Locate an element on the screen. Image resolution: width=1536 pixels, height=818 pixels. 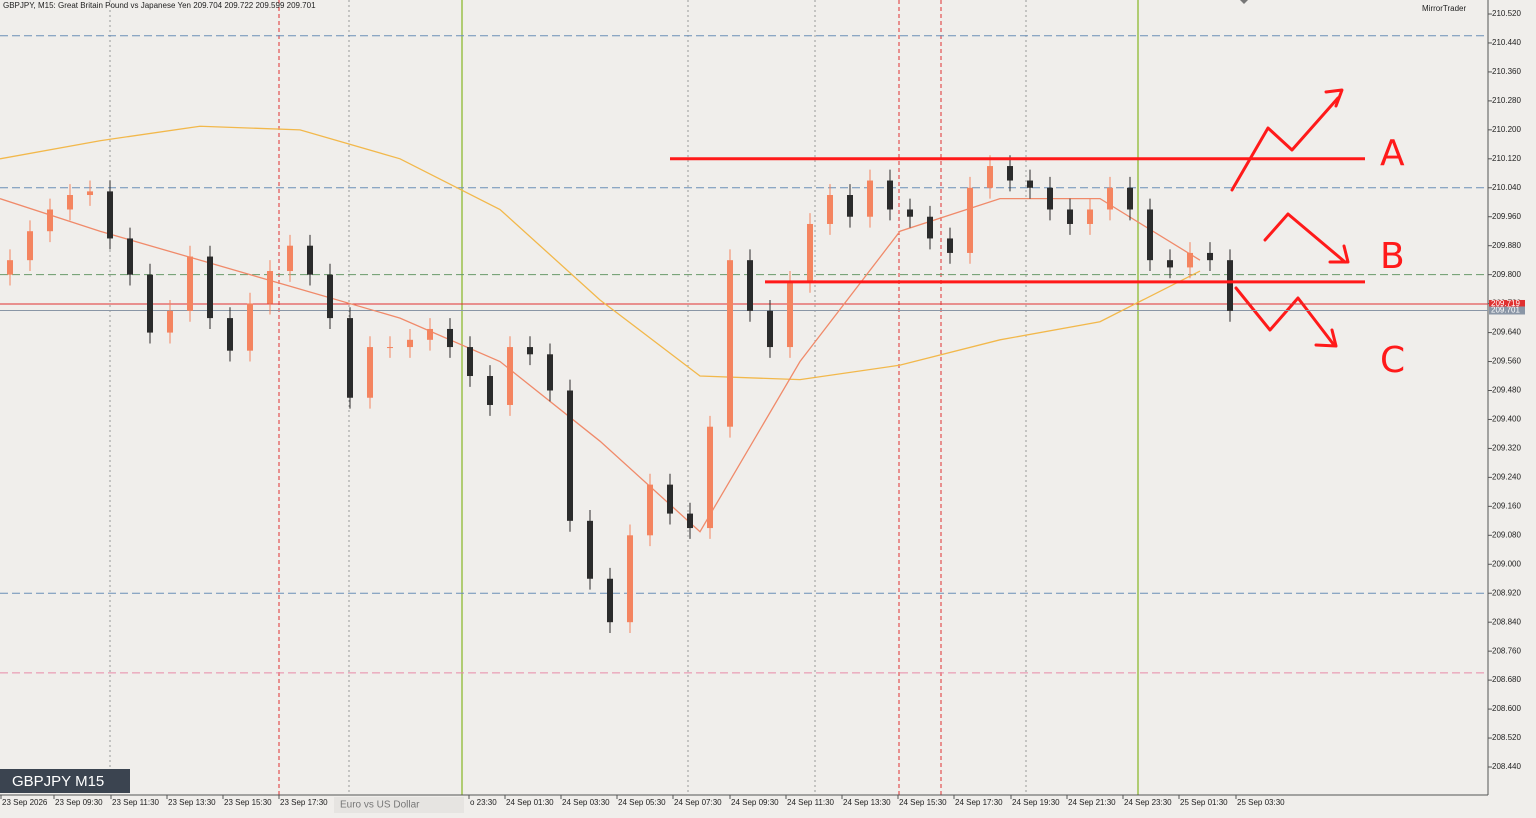
time-label: 25 Sep 03:30 is located at coordinates (1261, 802).